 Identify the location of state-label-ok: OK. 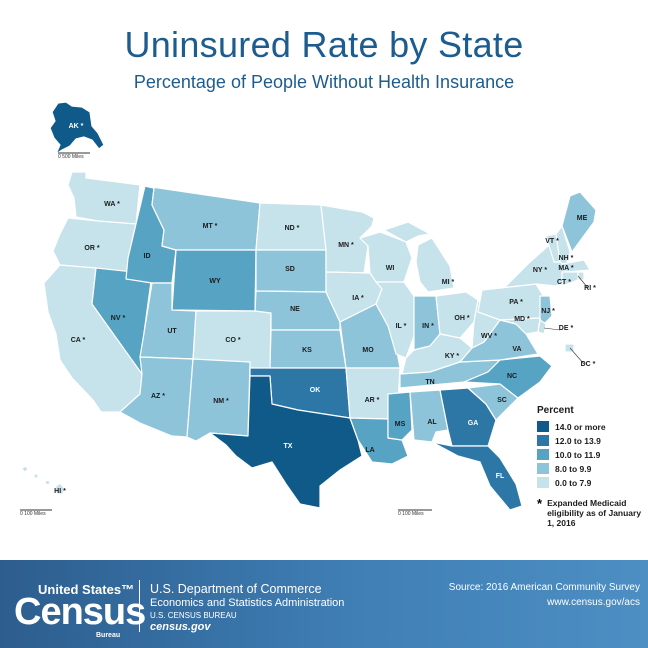
(315, 390).